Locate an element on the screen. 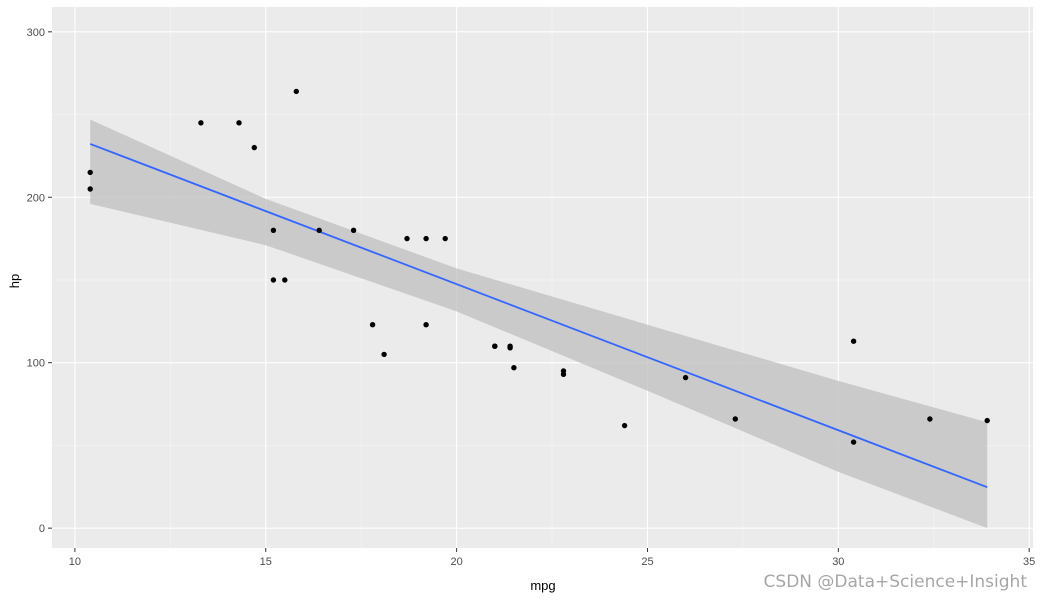  x-axis: 10 15 20 25 30 35 is located at coordinates (552, 558).